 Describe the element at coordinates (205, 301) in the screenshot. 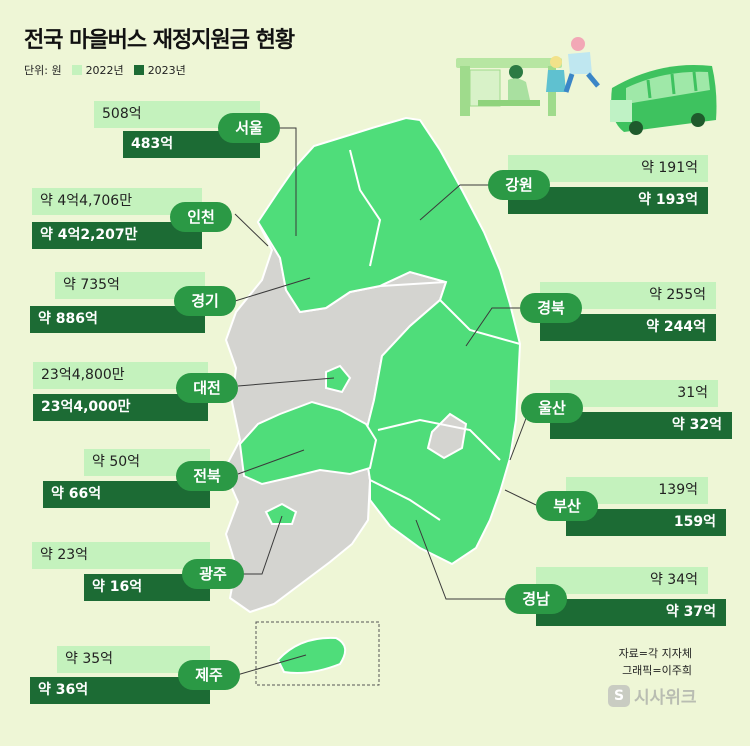

I see `region-pill-gyeonggi: 경기` at that location.